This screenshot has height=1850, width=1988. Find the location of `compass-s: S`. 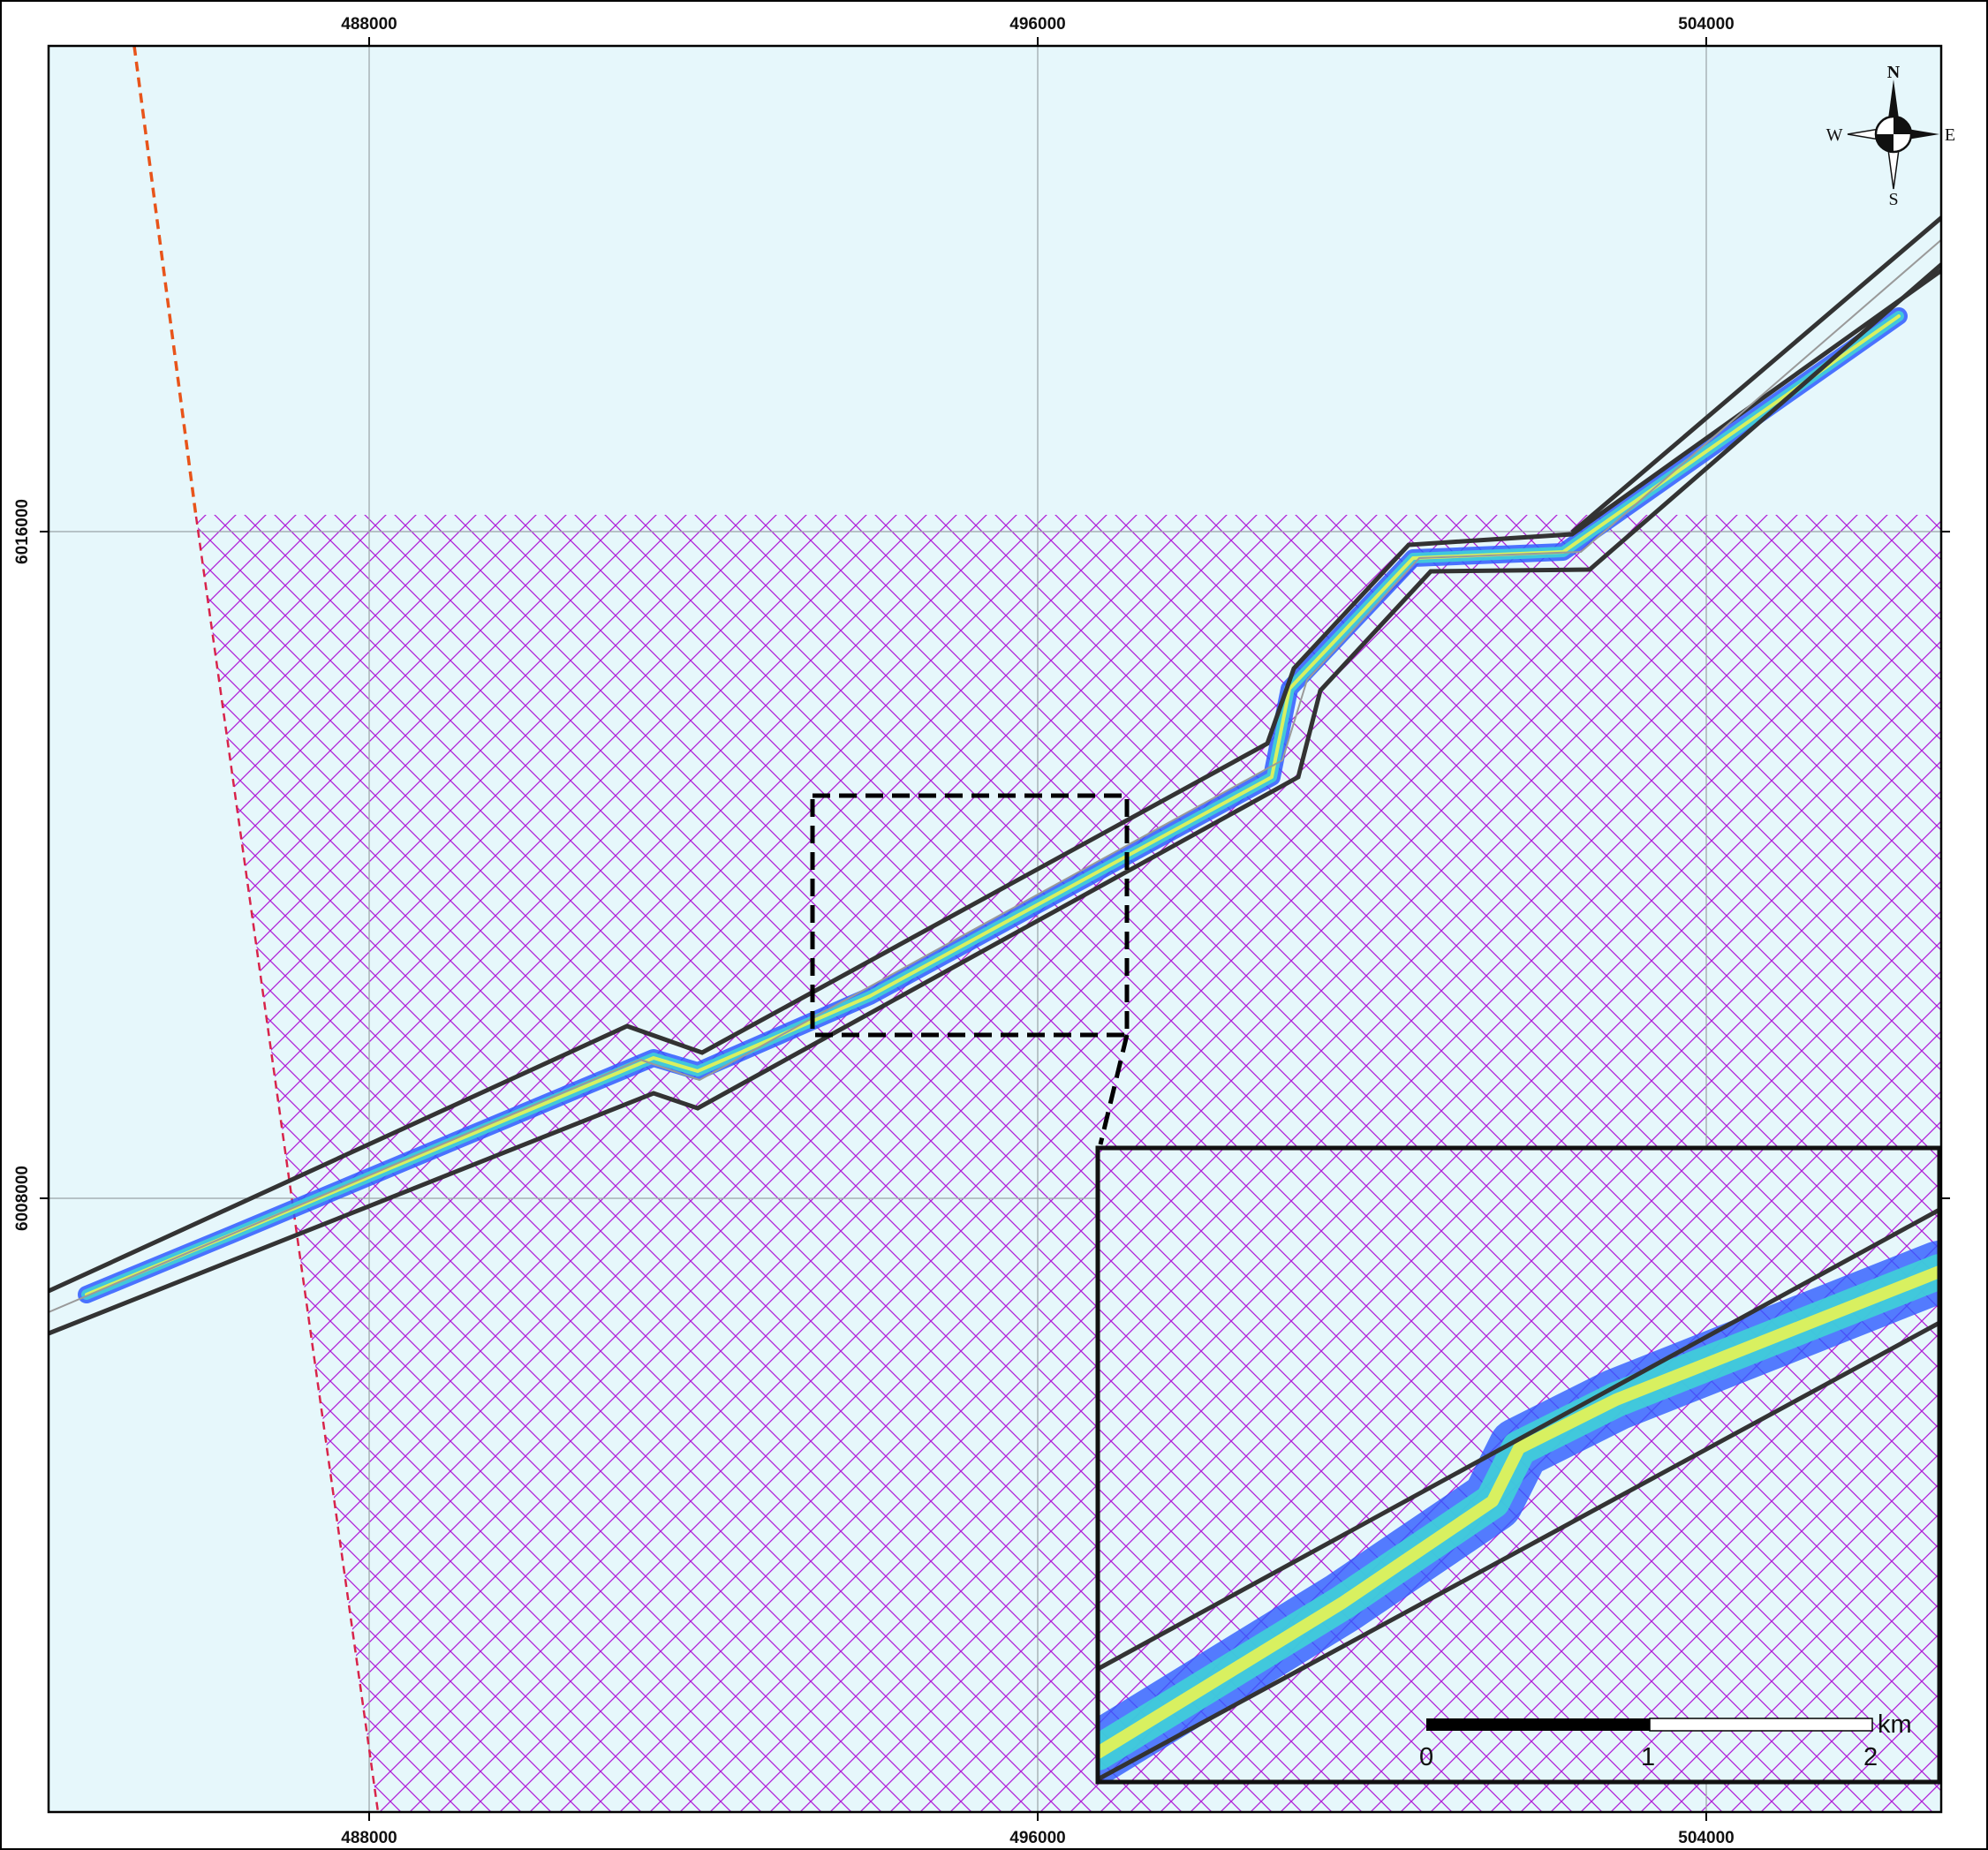

compass-s: S is located at coordinates (1893, 199).